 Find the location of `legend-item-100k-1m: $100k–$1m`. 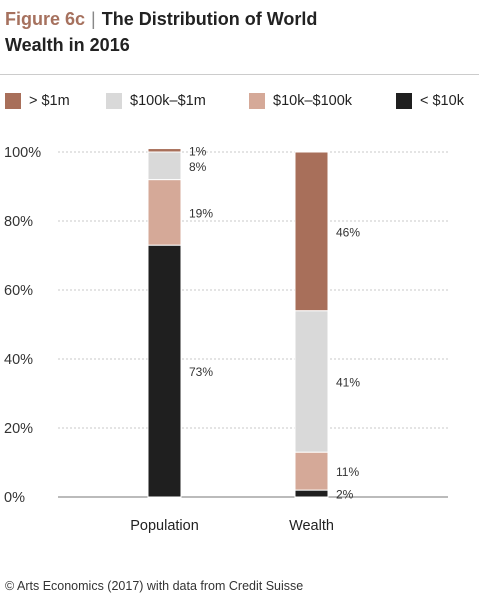

legend-item-100k-1m: $100k–$1m is located at coordinates (156, 101).